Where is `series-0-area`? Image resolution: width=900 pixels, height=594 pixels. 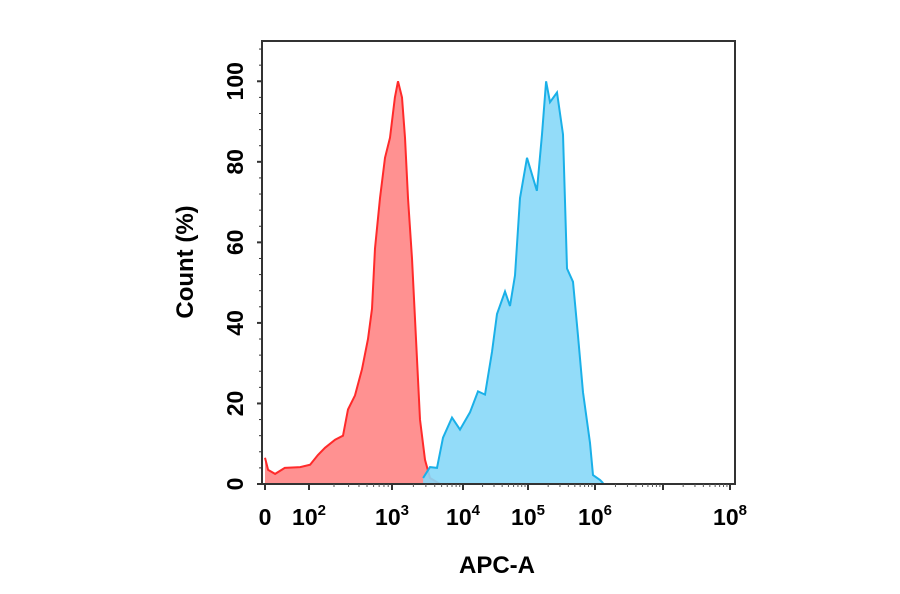 series-0-area is located at coordinates (352, 283).